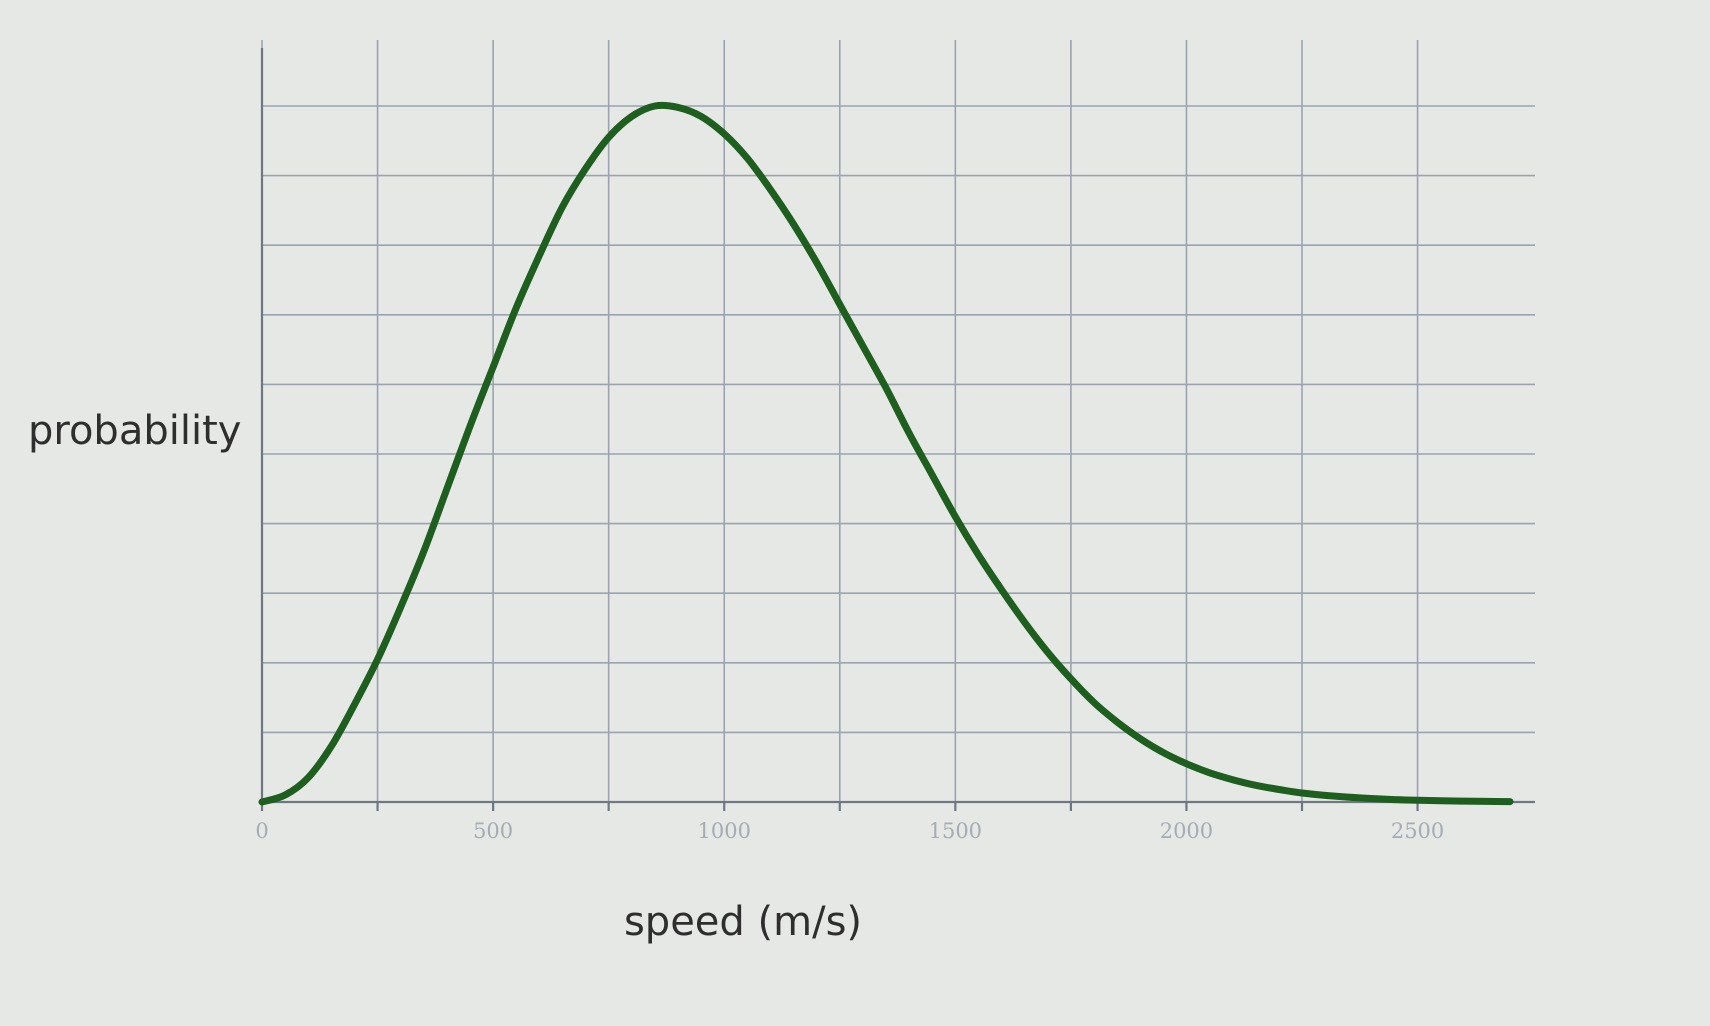  Describe the element at coordinates (743, 922) in the screenshot. I see `x-axis-label: speed (m/s)` at that location.